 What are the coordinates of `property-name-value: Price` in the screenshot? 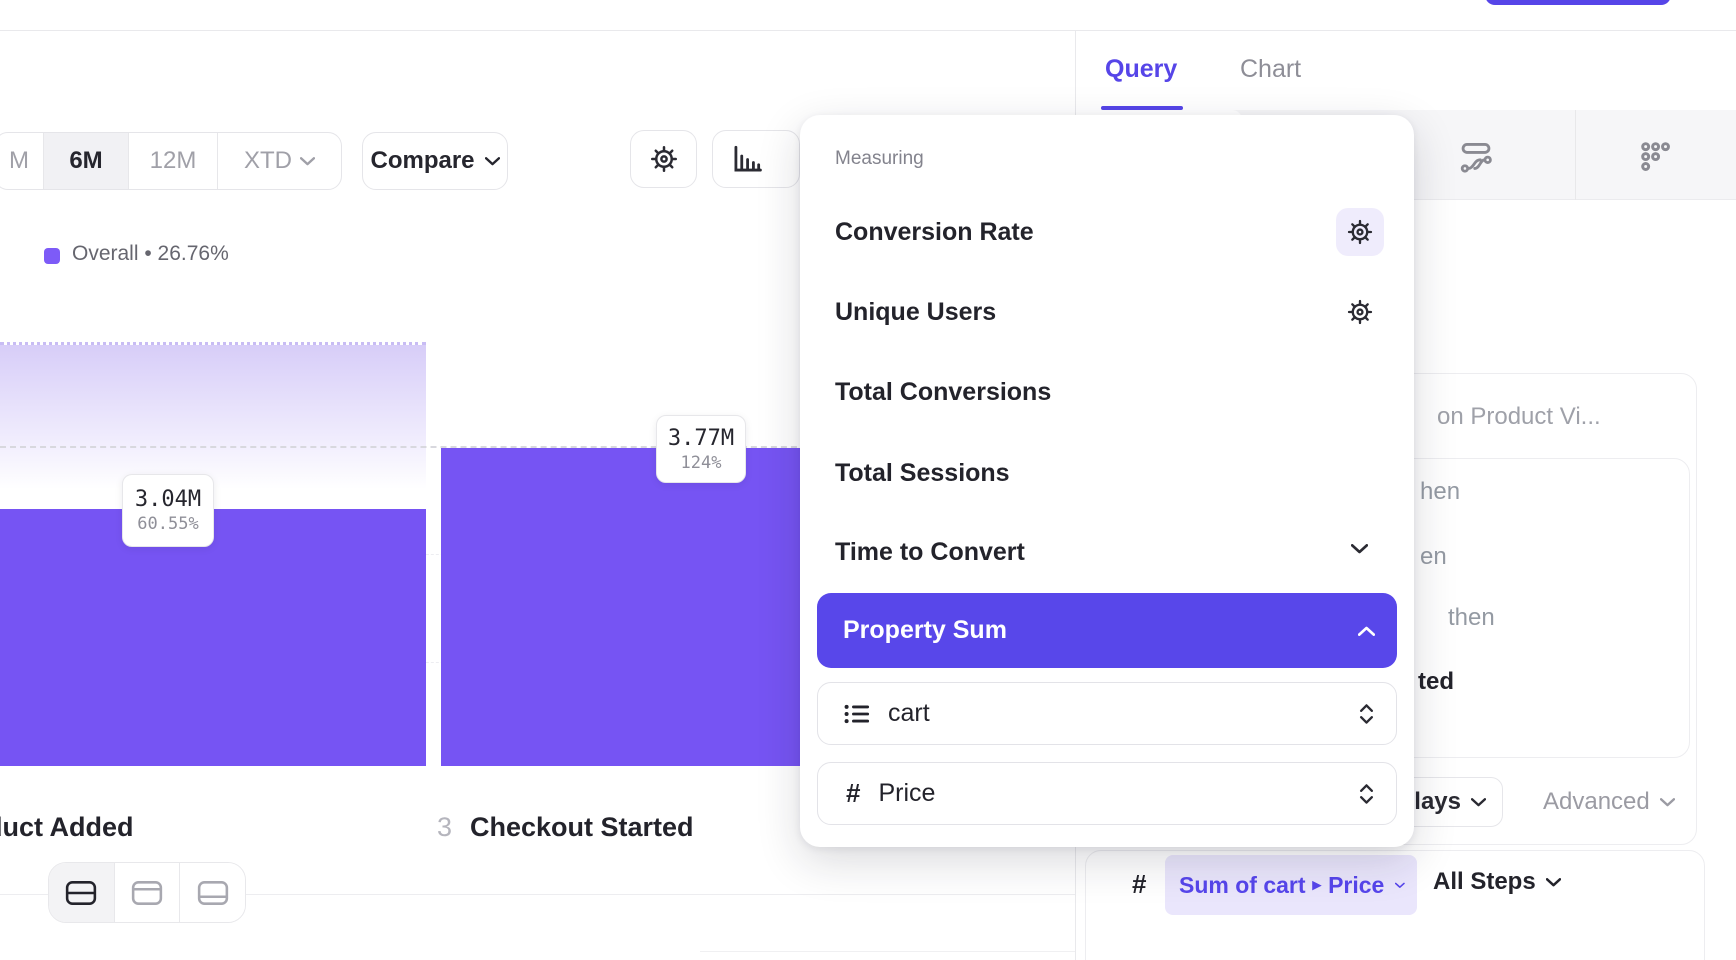 It's located at (907, 793).